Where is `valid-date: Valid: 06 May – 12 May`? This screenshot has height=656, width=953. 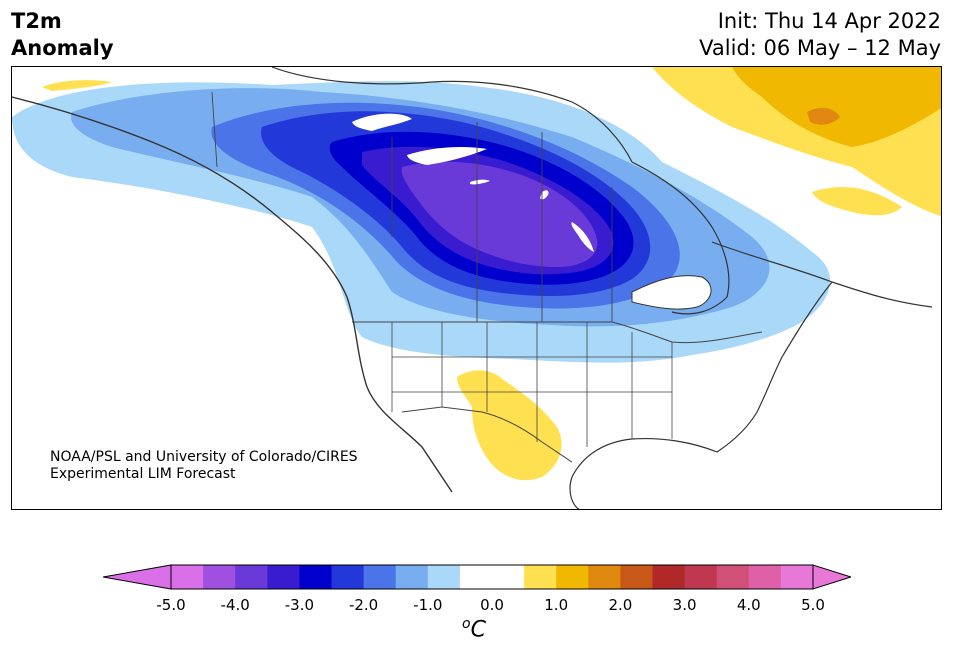
valid-date: Valid: 06 May – 12 May is located at coordinates (820, 48).